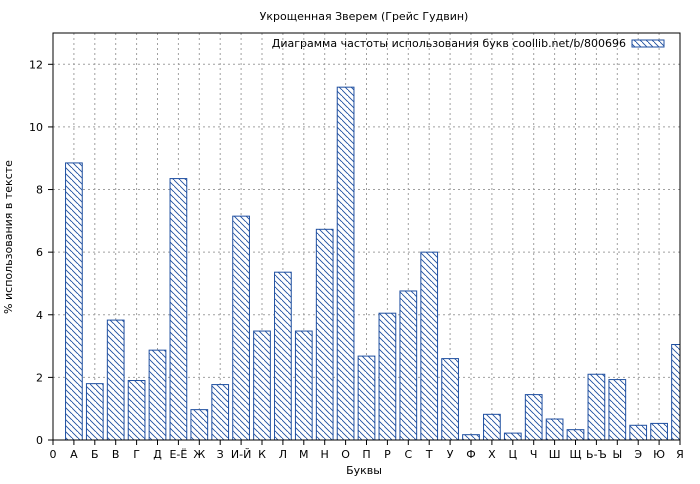  I want to click on bar-В, so click(115, 380).